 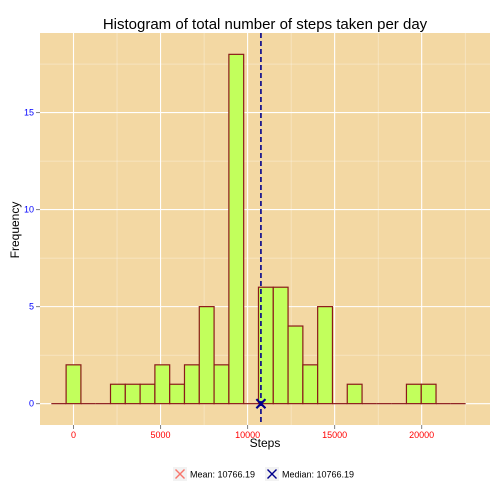 What do you see at coordinates (421, 435) in the screenshot?
I see `x-tick-label: 20000` at bounding box center [421, 435].